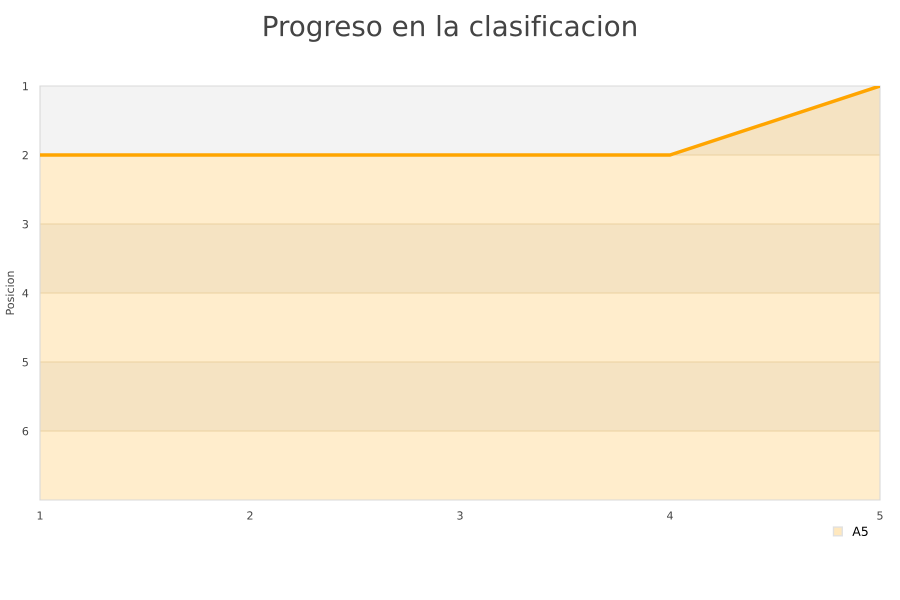 This screenshot has width=900, height=600. I want to click on x-tick-label: 2, so click(249, 515).